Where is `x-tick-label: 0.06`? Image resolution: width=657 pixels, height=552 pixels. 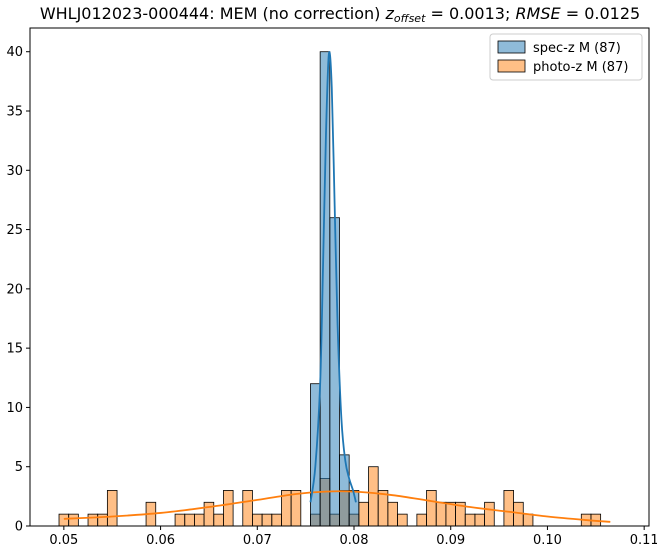 x-tick-label: 0.06 is located at coordinates (160, 540).